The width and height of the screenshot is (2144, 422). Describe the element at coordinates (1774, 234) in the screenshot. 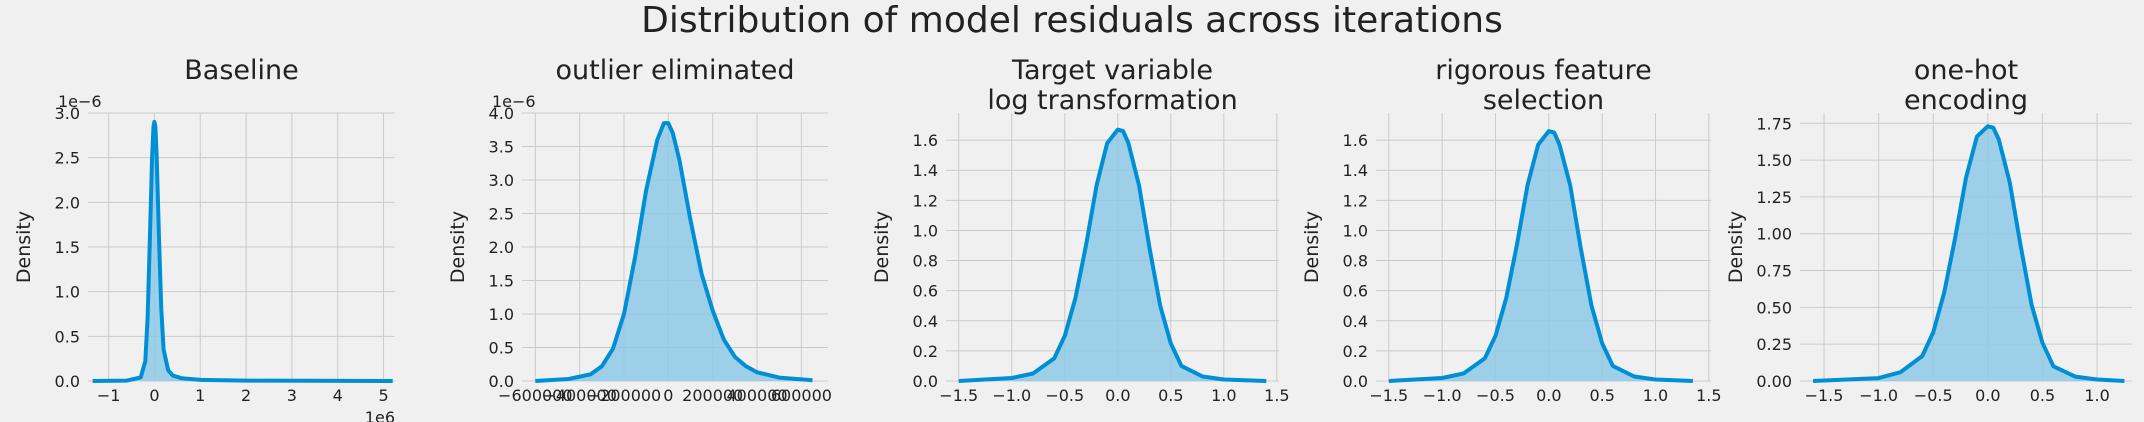

I see `y-tick-label: 1.00` at that location.